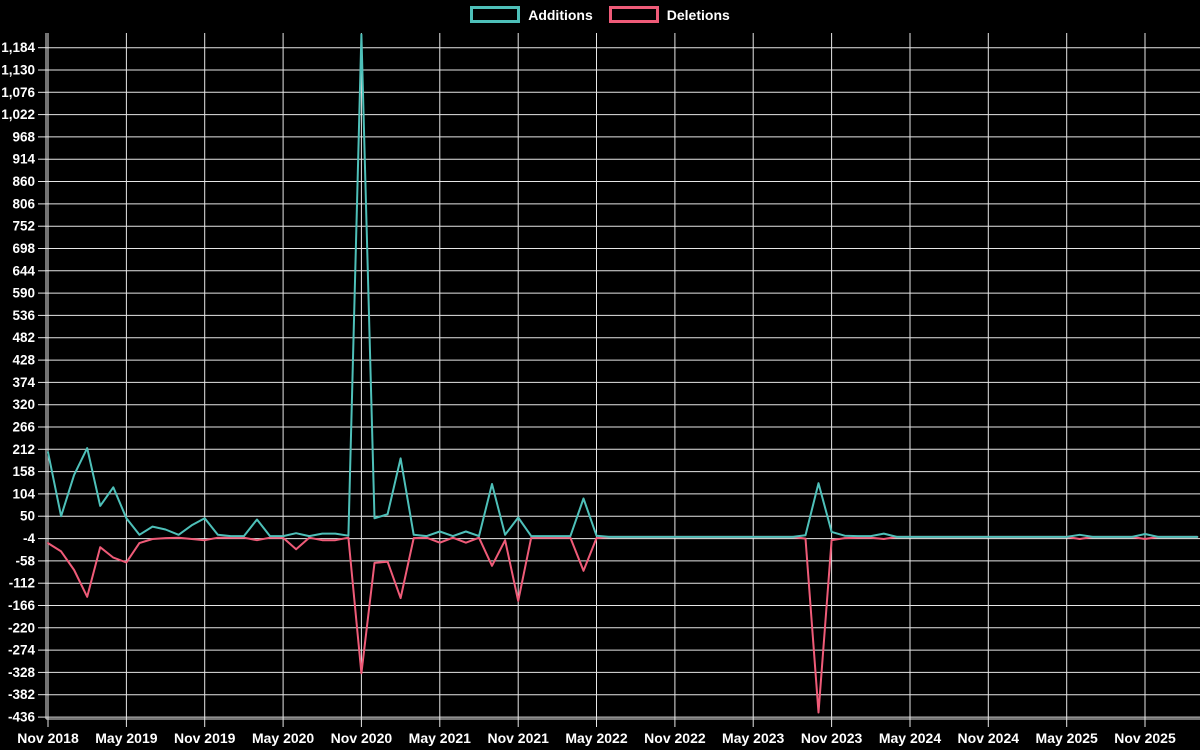 The height and width of the screenshot is (750, 1200). What do you see at coordinates (205, 738) in the screenshot?
I see `x-tick-label: Nov 2019` at bounding box center [205, 738].